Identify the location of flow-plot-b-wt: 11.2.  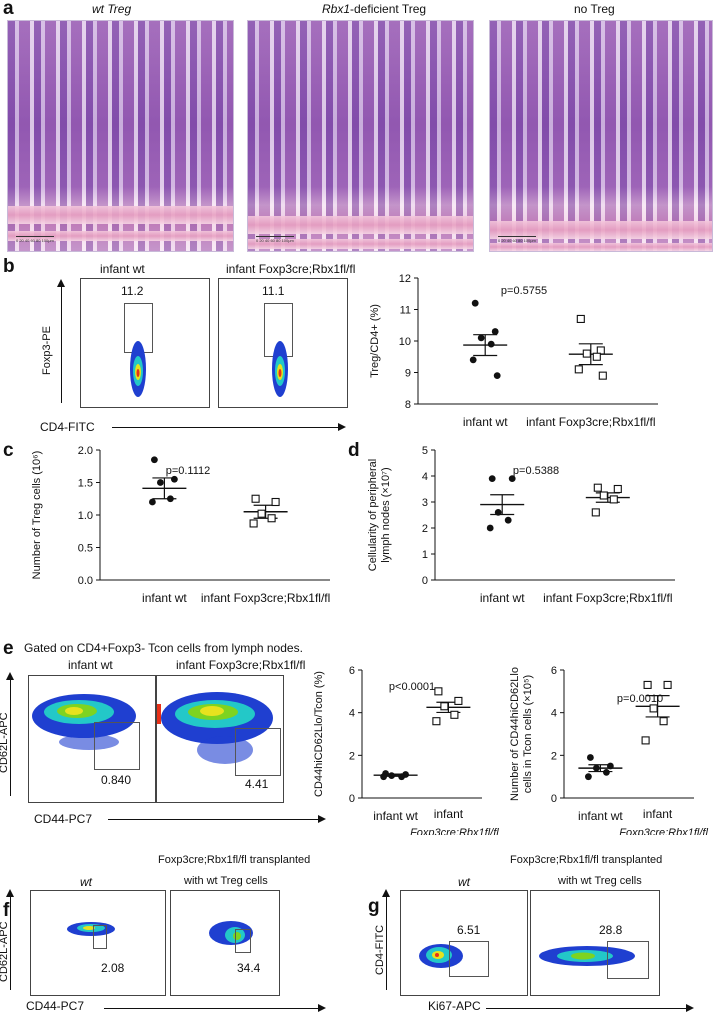
(145, 343).